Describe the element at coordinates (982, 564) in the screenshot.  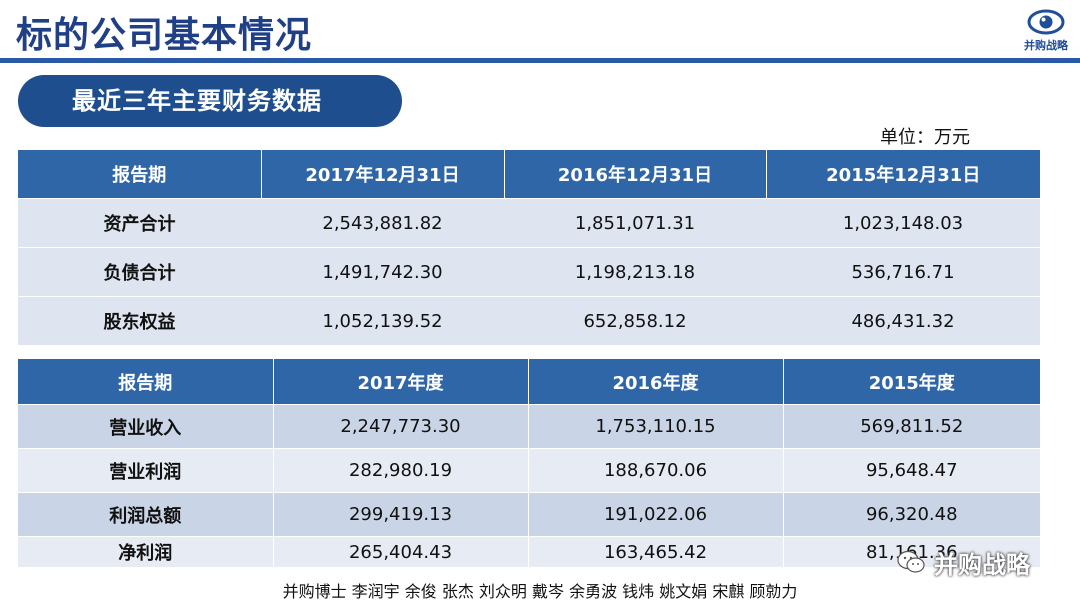
I see `watermark-text: 并购战略` at that location.